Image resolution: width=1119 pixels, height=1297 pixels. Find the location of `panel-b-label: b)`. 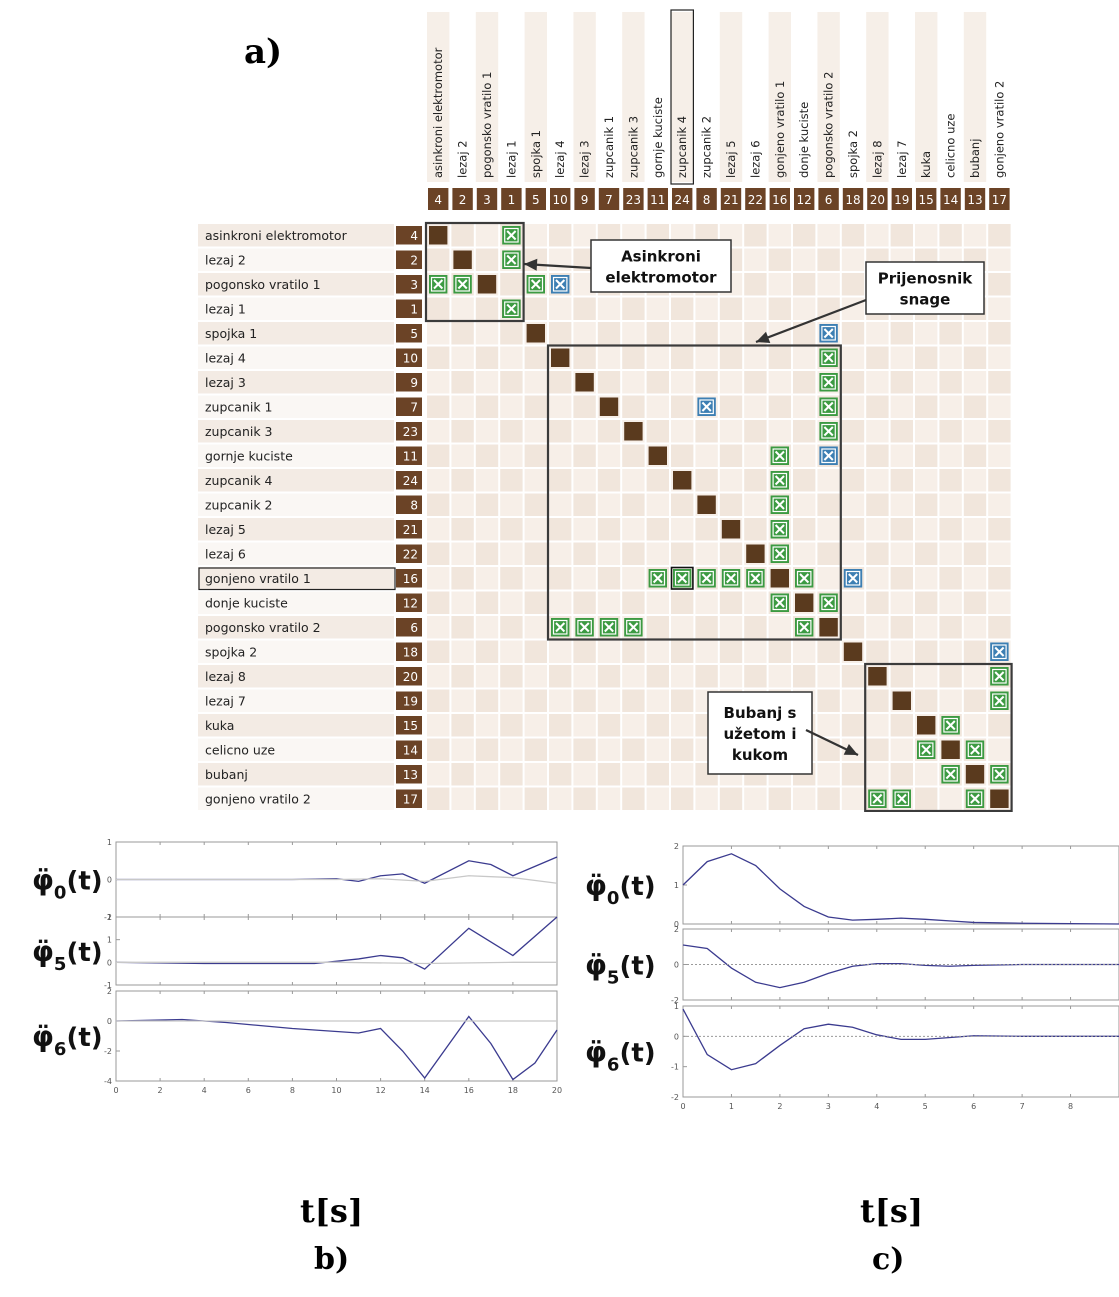

panel-b-label: b) is located at coordinates (332, 1259).